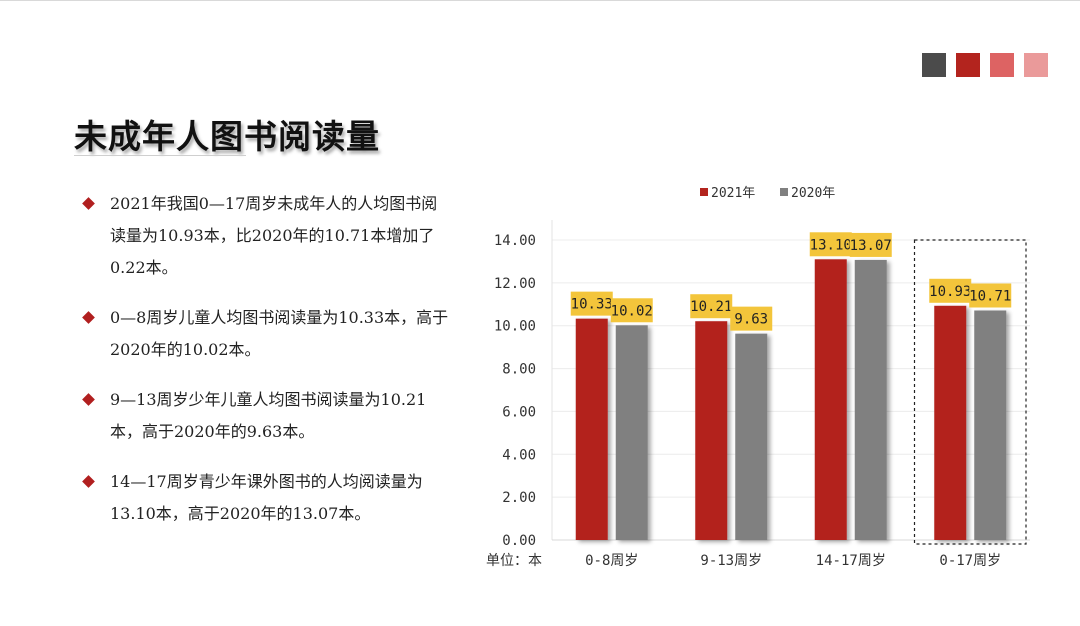 This screenshot has width=1080, height=626. I want to click on bullet-item: 9—13周岁少年儿童人均图书阅读量为10.21本，高于2020年的9.63本。, so click(267, 416).